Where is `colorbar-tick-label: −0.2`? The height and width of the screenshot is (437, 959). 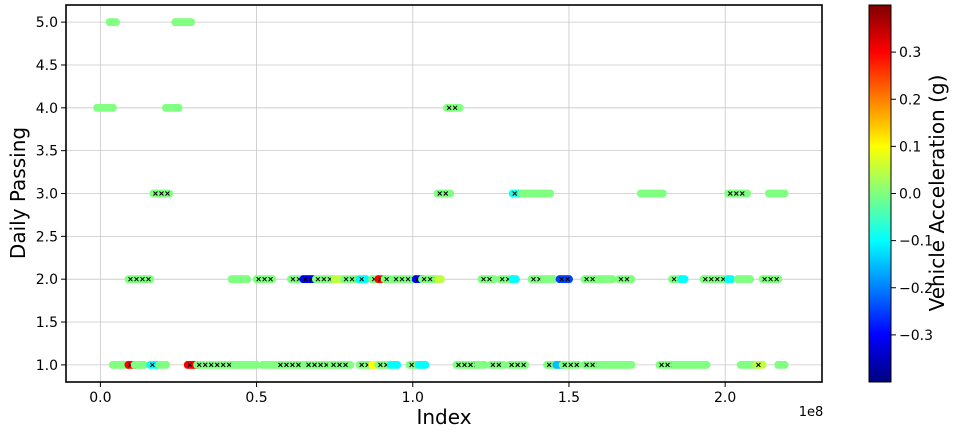 colorbar-tick-label: −0.2 is located at coordinates (916, 289).